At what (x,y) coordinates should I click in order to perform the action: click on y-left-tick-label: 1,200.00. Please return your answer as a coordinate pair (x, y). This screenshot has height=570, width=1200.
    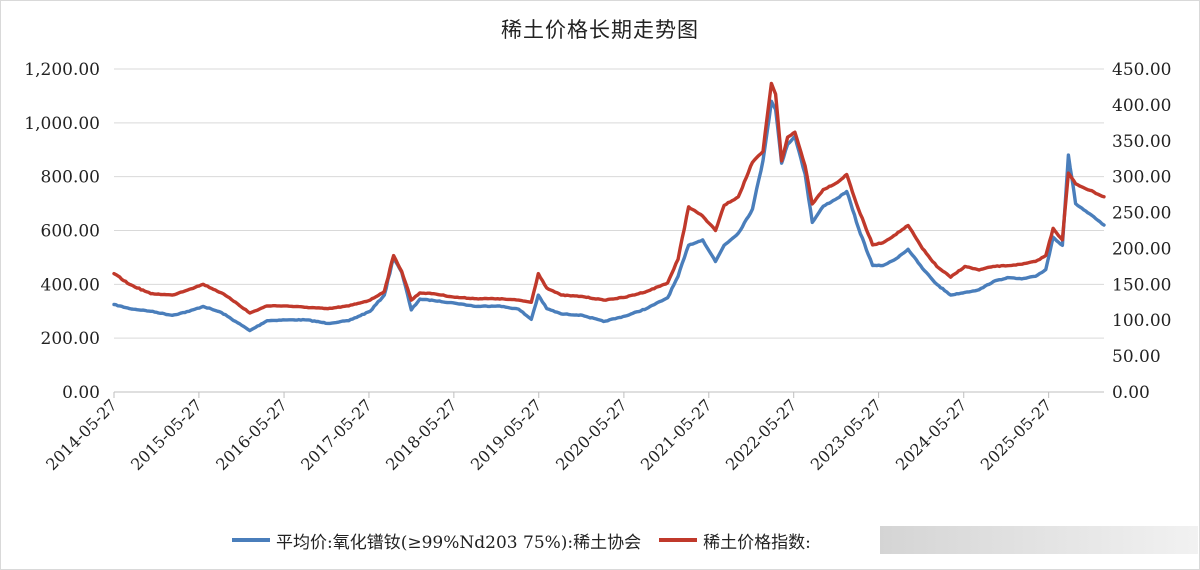
    Looking at the image, I should click on (62, 70).